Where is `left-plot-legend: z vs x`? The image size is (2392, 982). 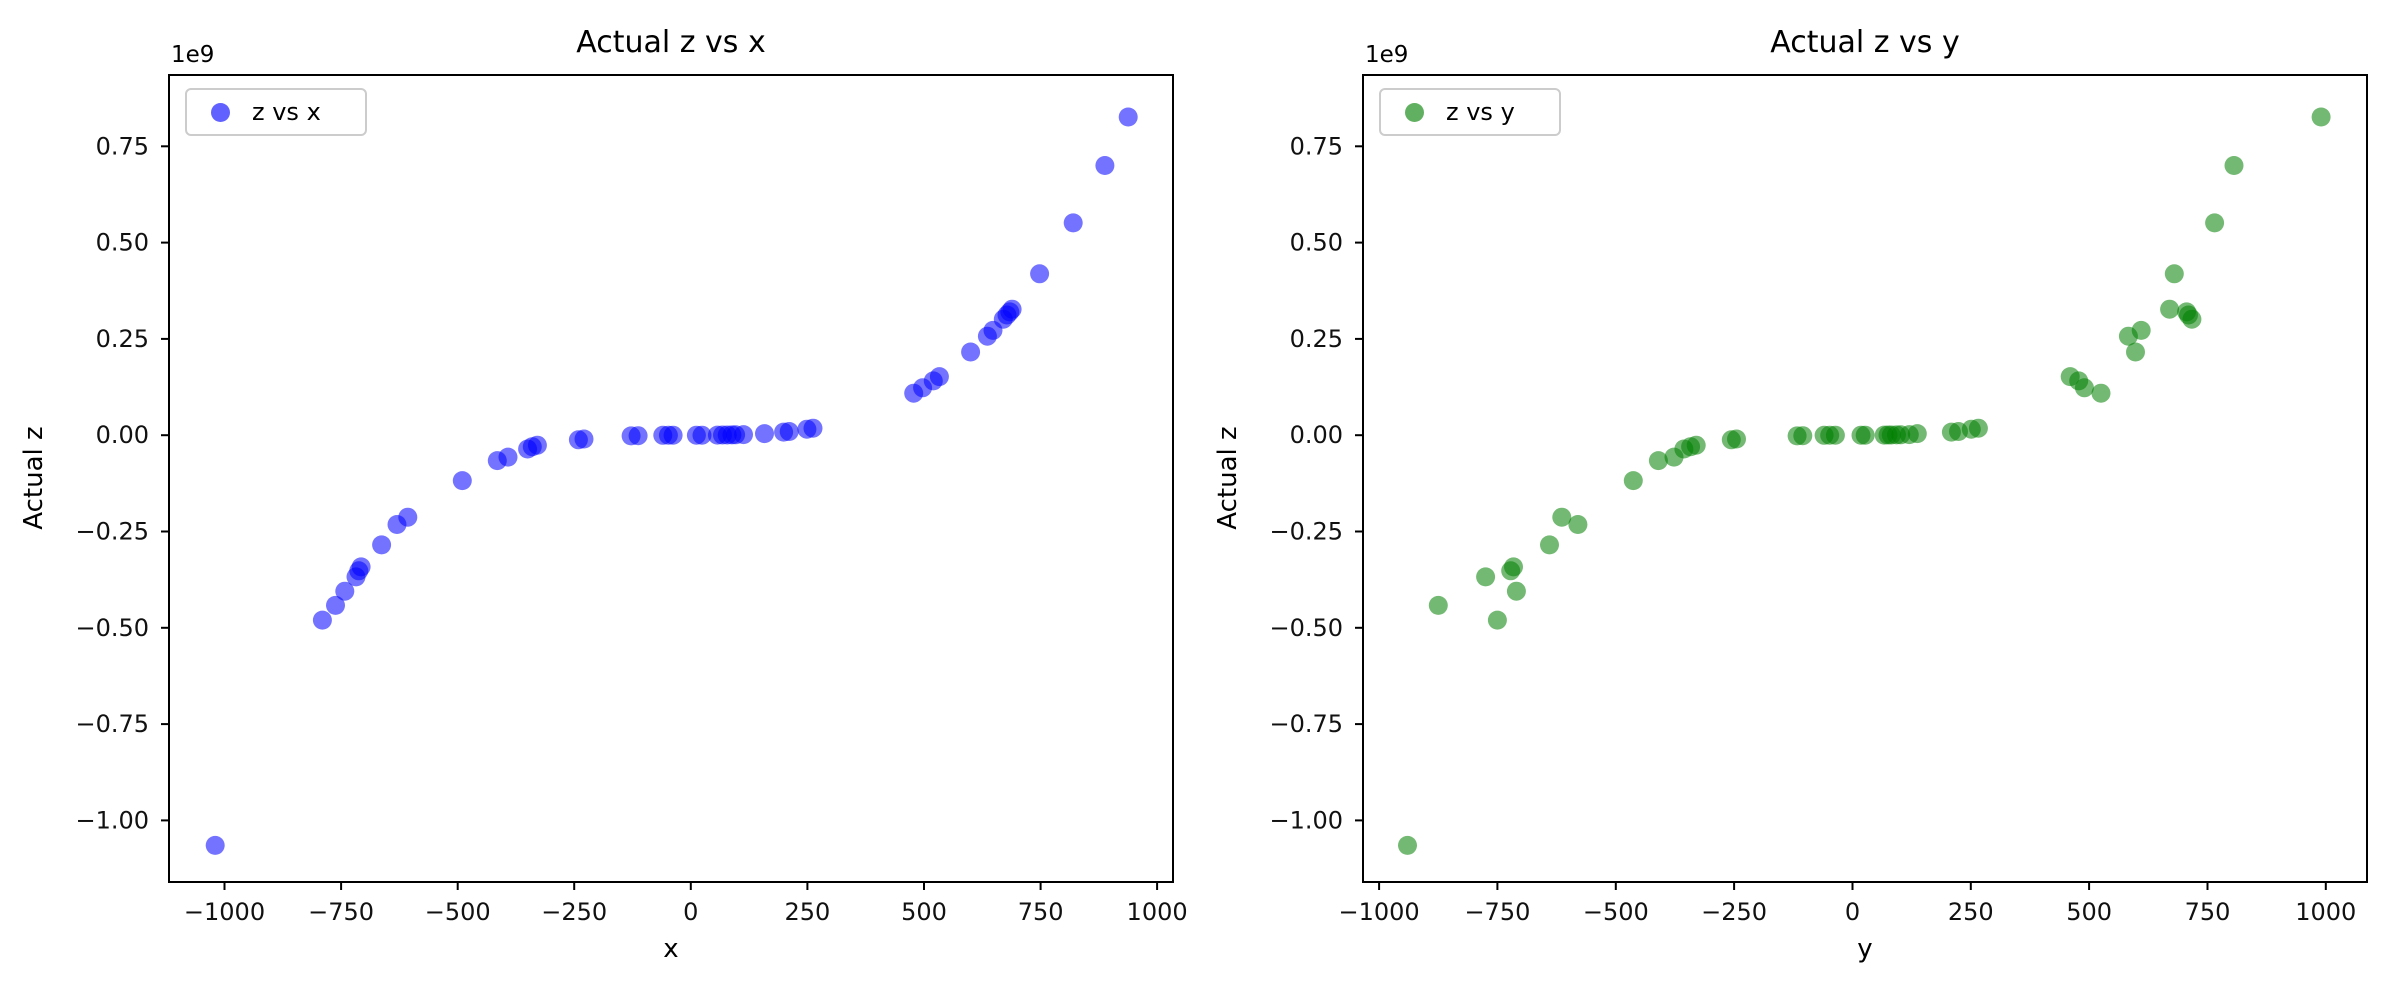 left-plot-legend: z vs x is located at coordinates (276, 112).